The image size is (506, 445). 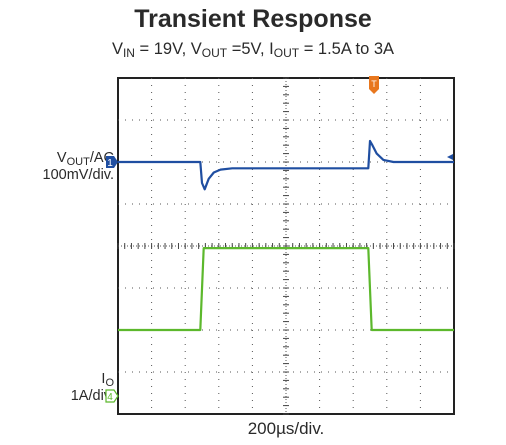 I want to click on trigger-marker: T, so click(x=374, y=85).